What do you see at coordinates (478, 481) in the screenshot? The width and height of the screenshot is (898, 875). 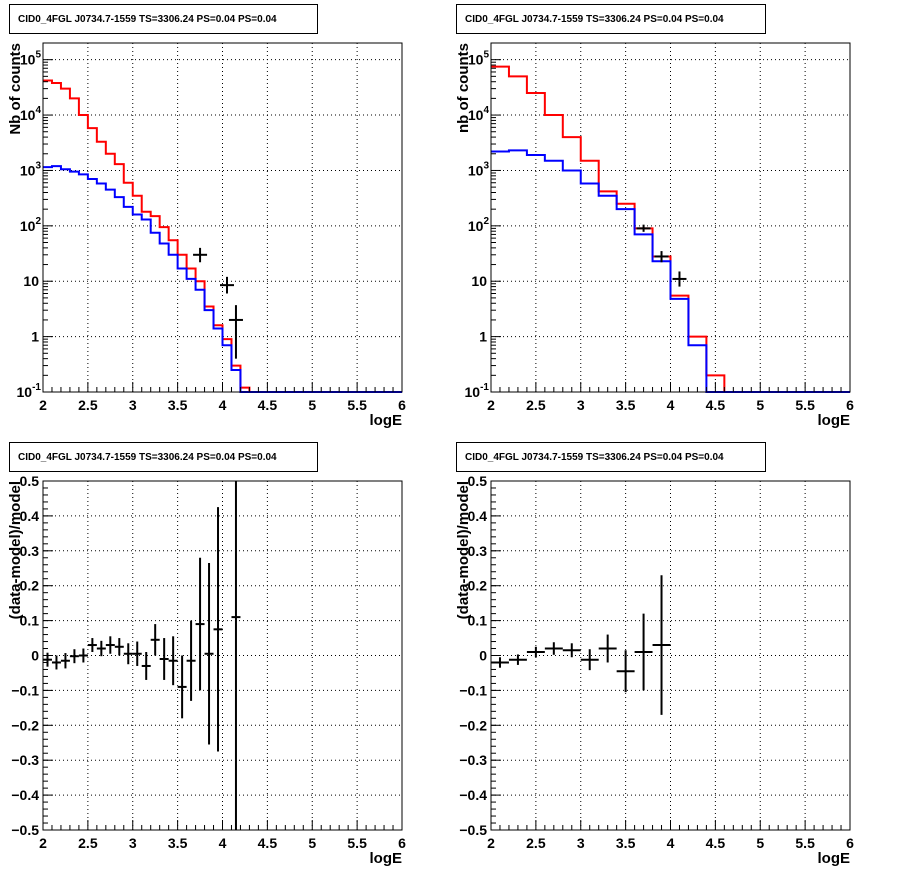 I see `y-tick-label: 0.5` at bounding box center [478, 481].